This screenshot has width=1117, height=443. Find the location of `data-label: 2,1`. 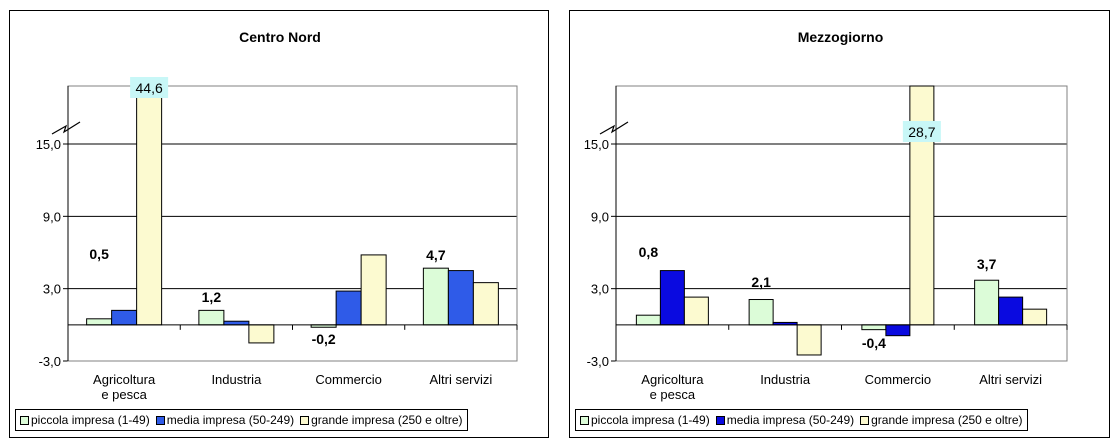

data-label: 2,1 is located at coordinates (761, 282).